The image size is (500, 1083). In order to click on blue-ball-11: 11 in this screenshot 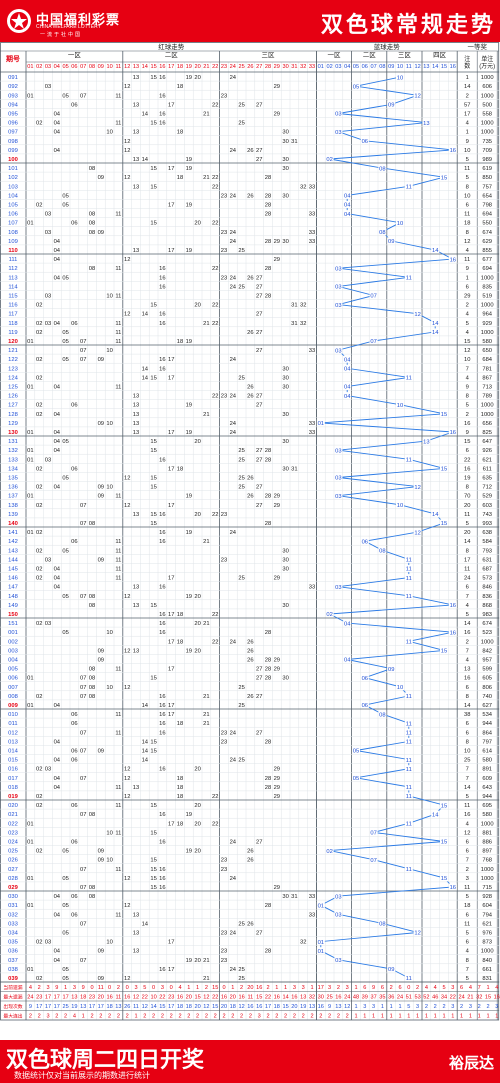, I will do `click(409, 187)`.